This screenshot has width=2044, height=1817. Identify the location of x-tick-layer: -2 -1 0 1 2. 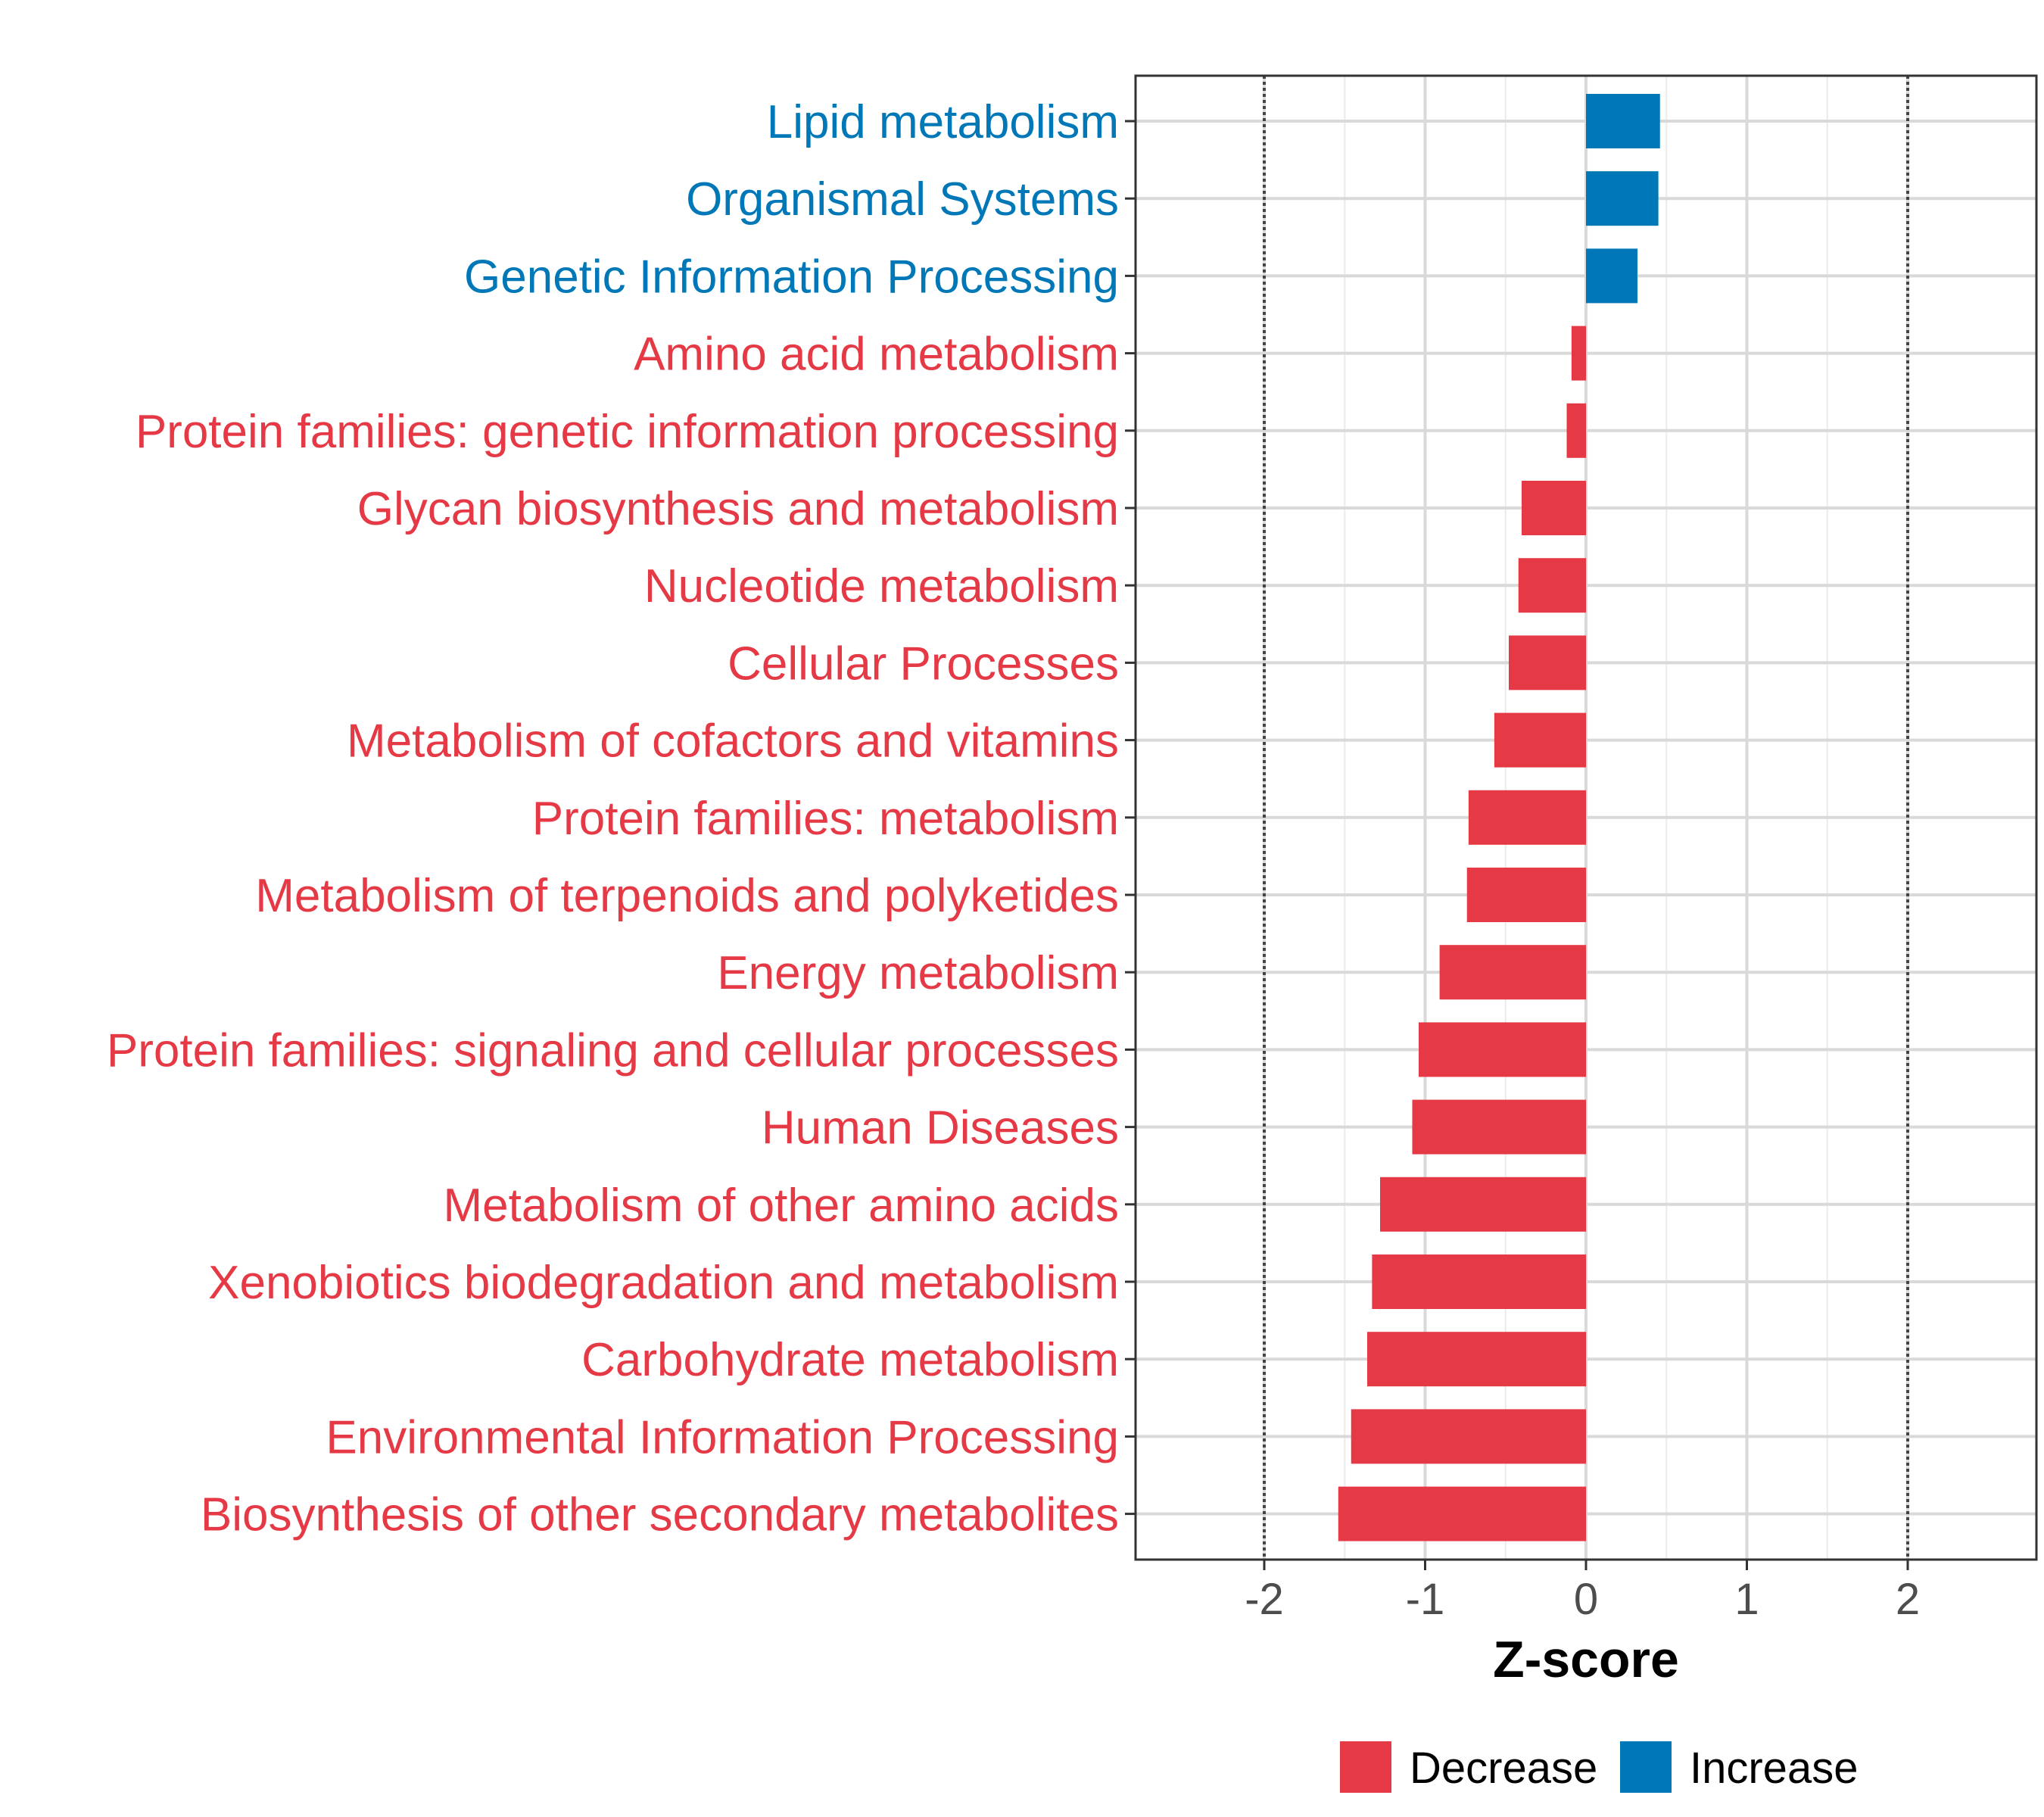
(1582, 1592).